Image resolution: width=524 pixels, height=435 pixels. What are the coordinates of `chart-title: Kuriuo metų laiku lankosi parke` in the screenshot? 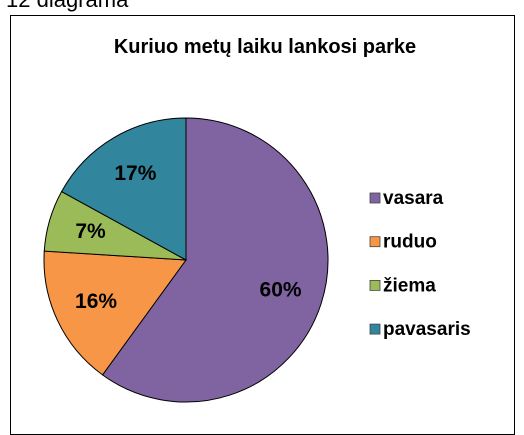 It's located at (265, 47).